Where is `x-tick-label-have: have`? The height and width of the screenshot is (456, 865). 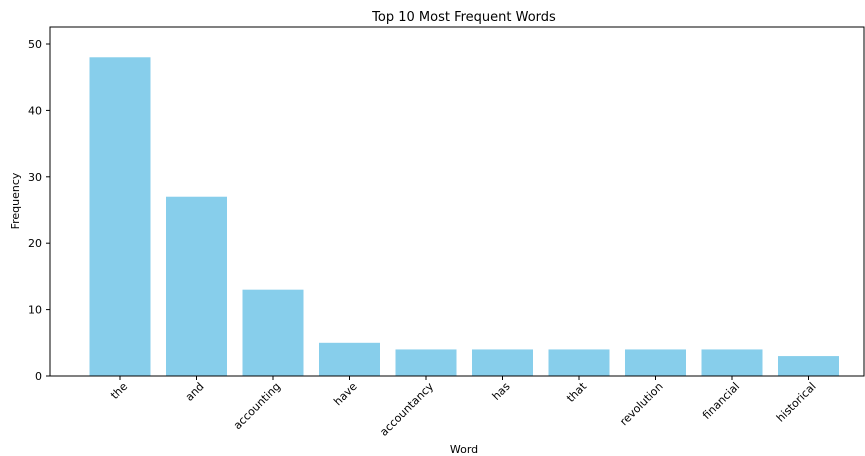
x-tick-label-have: have is located at coordinates (345, 394).